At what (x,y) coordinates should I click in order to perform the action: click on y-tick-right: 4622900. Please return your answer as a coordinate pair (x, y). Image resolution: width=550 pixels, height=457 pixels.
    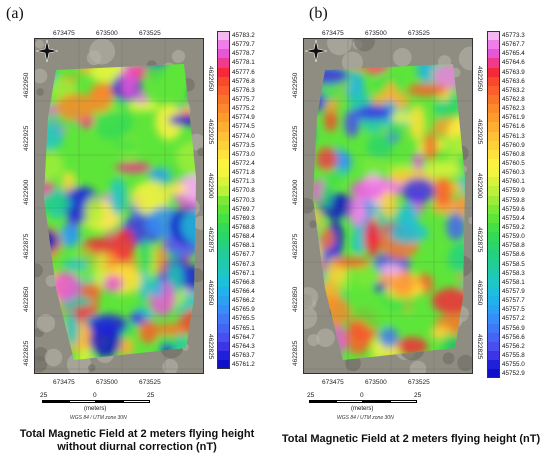
    Looking at the image, I should click on (210, 186).